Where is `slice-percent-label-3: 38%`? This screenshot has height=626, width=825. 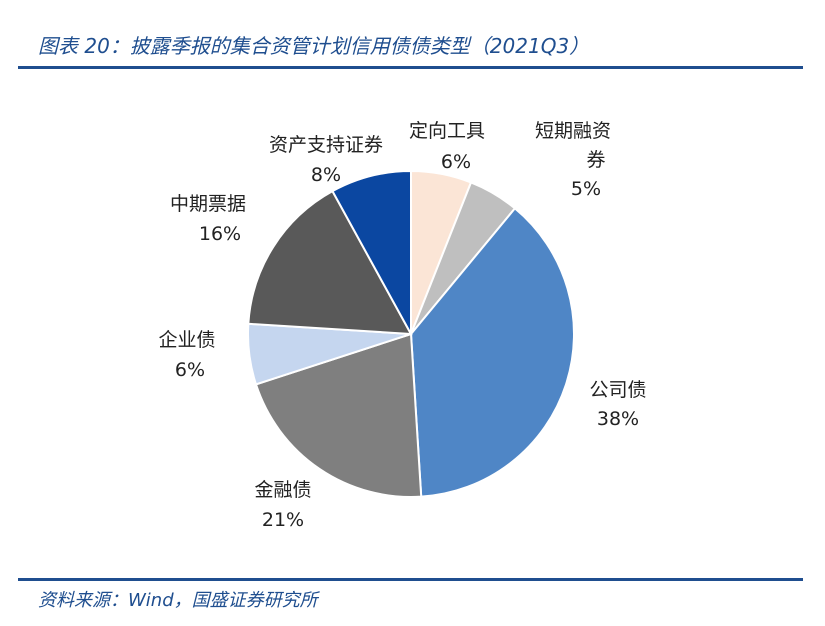
slice-percent-label-3: 38% is located at coordinates (618, 419).